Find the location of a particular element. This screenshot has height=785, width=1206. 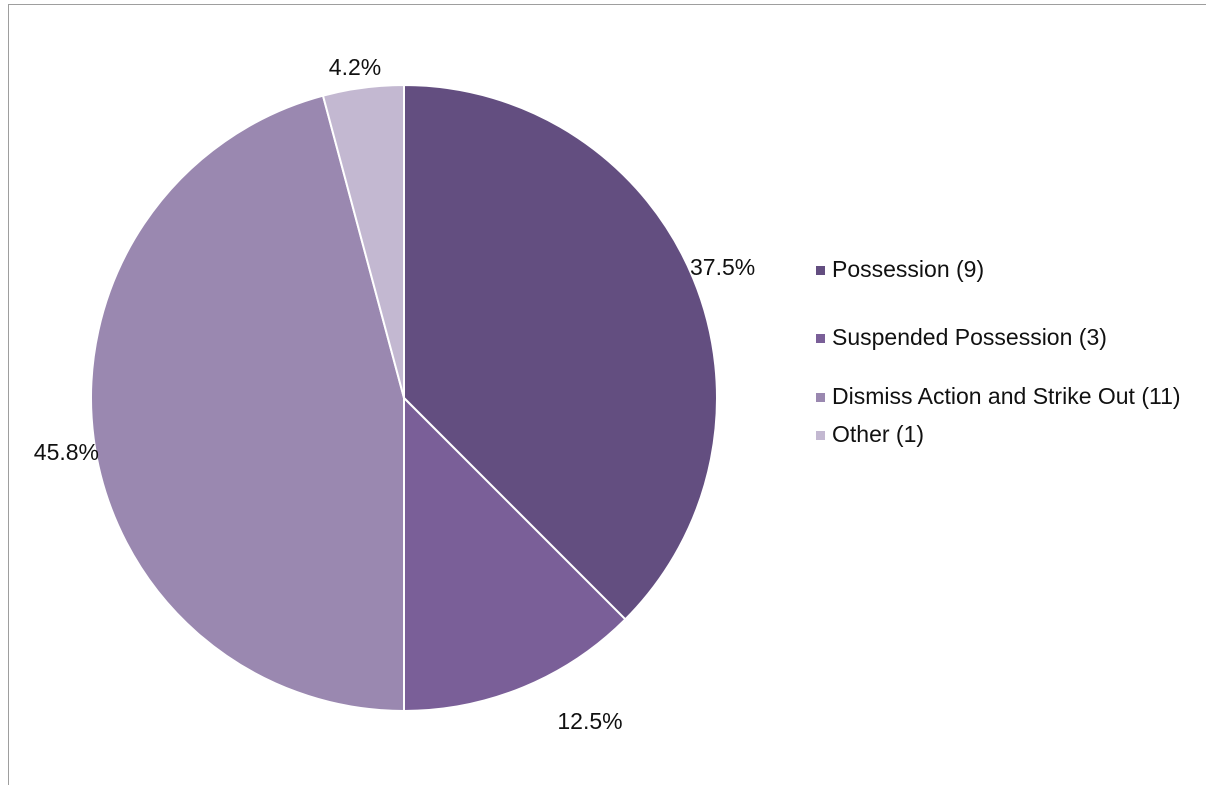

legend-item-dismiss-action: Dismiss Action and Strike Out (11) is located at coordinates (1011, 396).